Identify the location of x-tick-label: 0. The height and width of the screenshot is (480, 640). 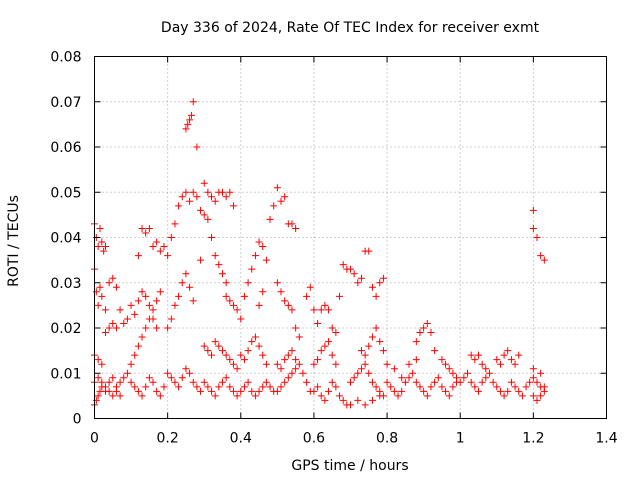
(94, 439).